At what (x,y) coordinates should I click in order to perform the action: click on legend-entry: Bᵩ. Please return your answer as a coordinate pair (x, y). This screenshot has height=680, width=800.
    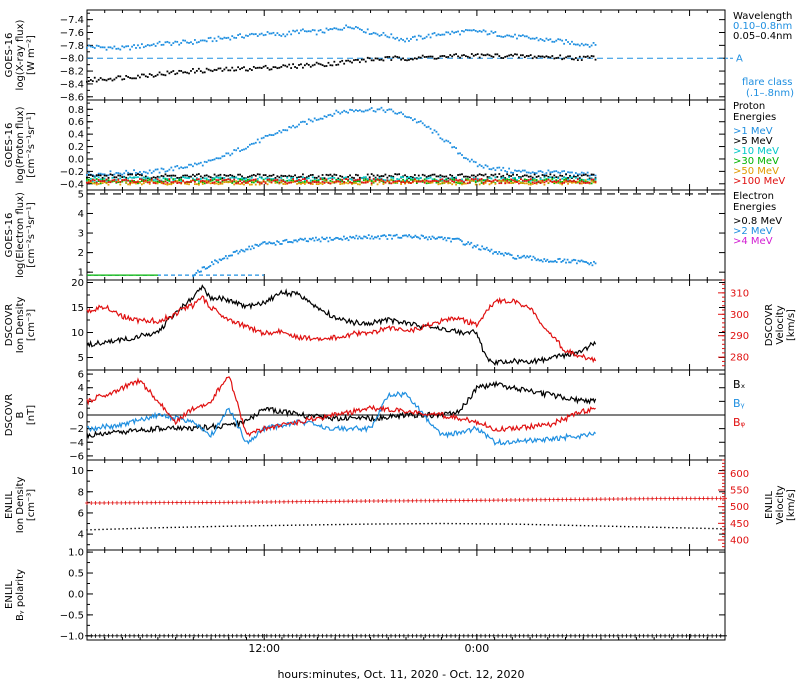
    Looking at the image, I should click on (739, 422).